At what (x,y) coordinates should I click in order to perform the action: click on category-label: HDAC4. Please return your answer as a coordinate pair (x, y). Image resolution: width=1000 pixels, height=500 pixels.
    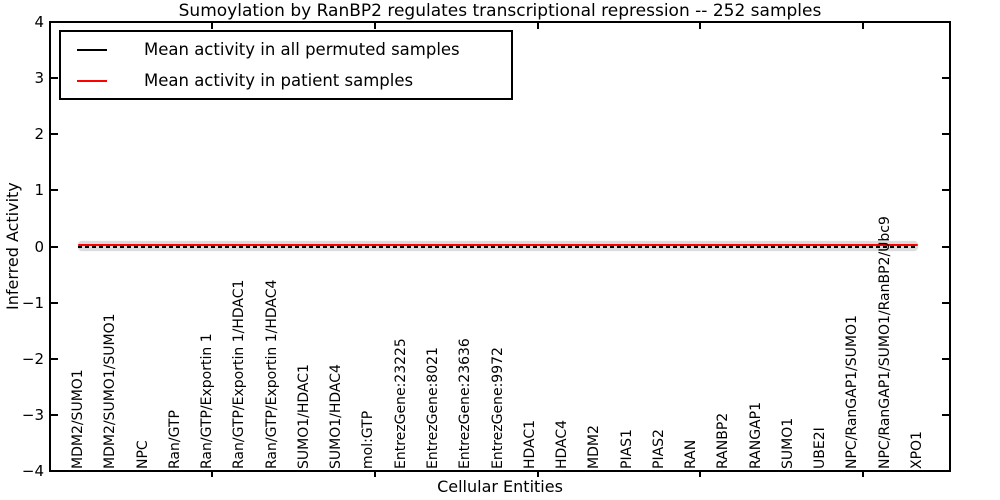
    Looking at the image, I should click on (562, 444).